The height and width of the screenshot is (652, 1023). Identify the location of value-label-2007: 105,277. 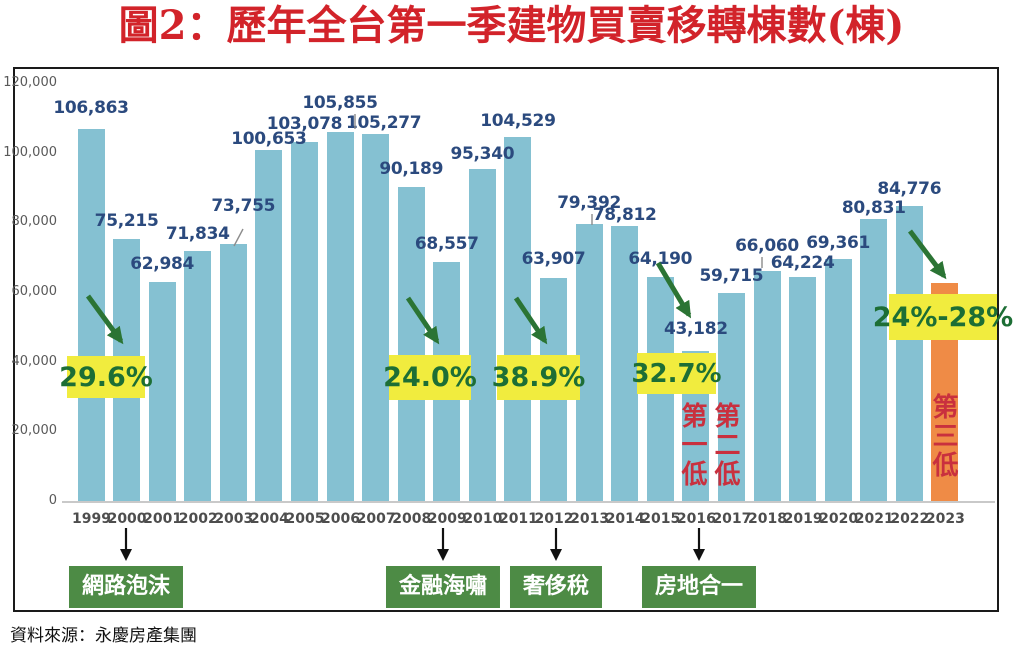
(383, 123).